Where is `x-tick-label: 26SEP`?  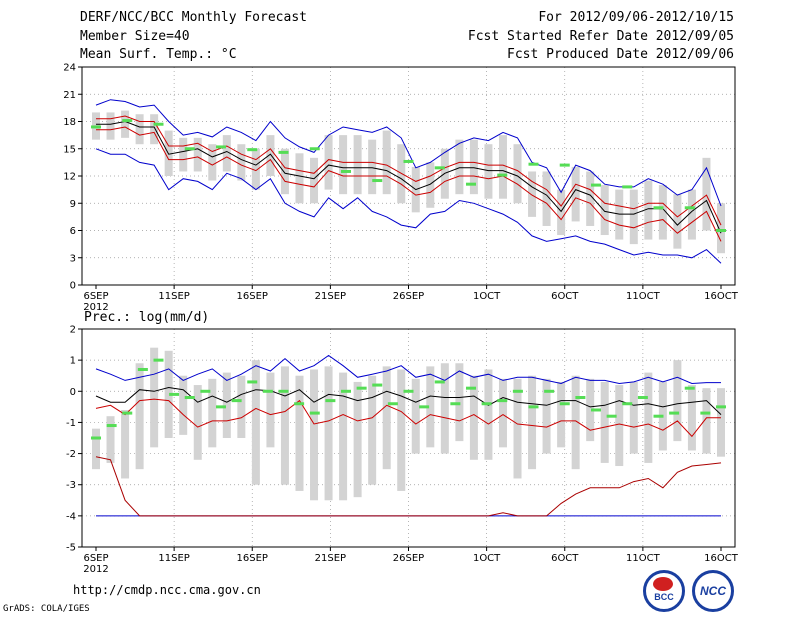 x-tick-label: 26SEP is located at coordinates (408, 558).